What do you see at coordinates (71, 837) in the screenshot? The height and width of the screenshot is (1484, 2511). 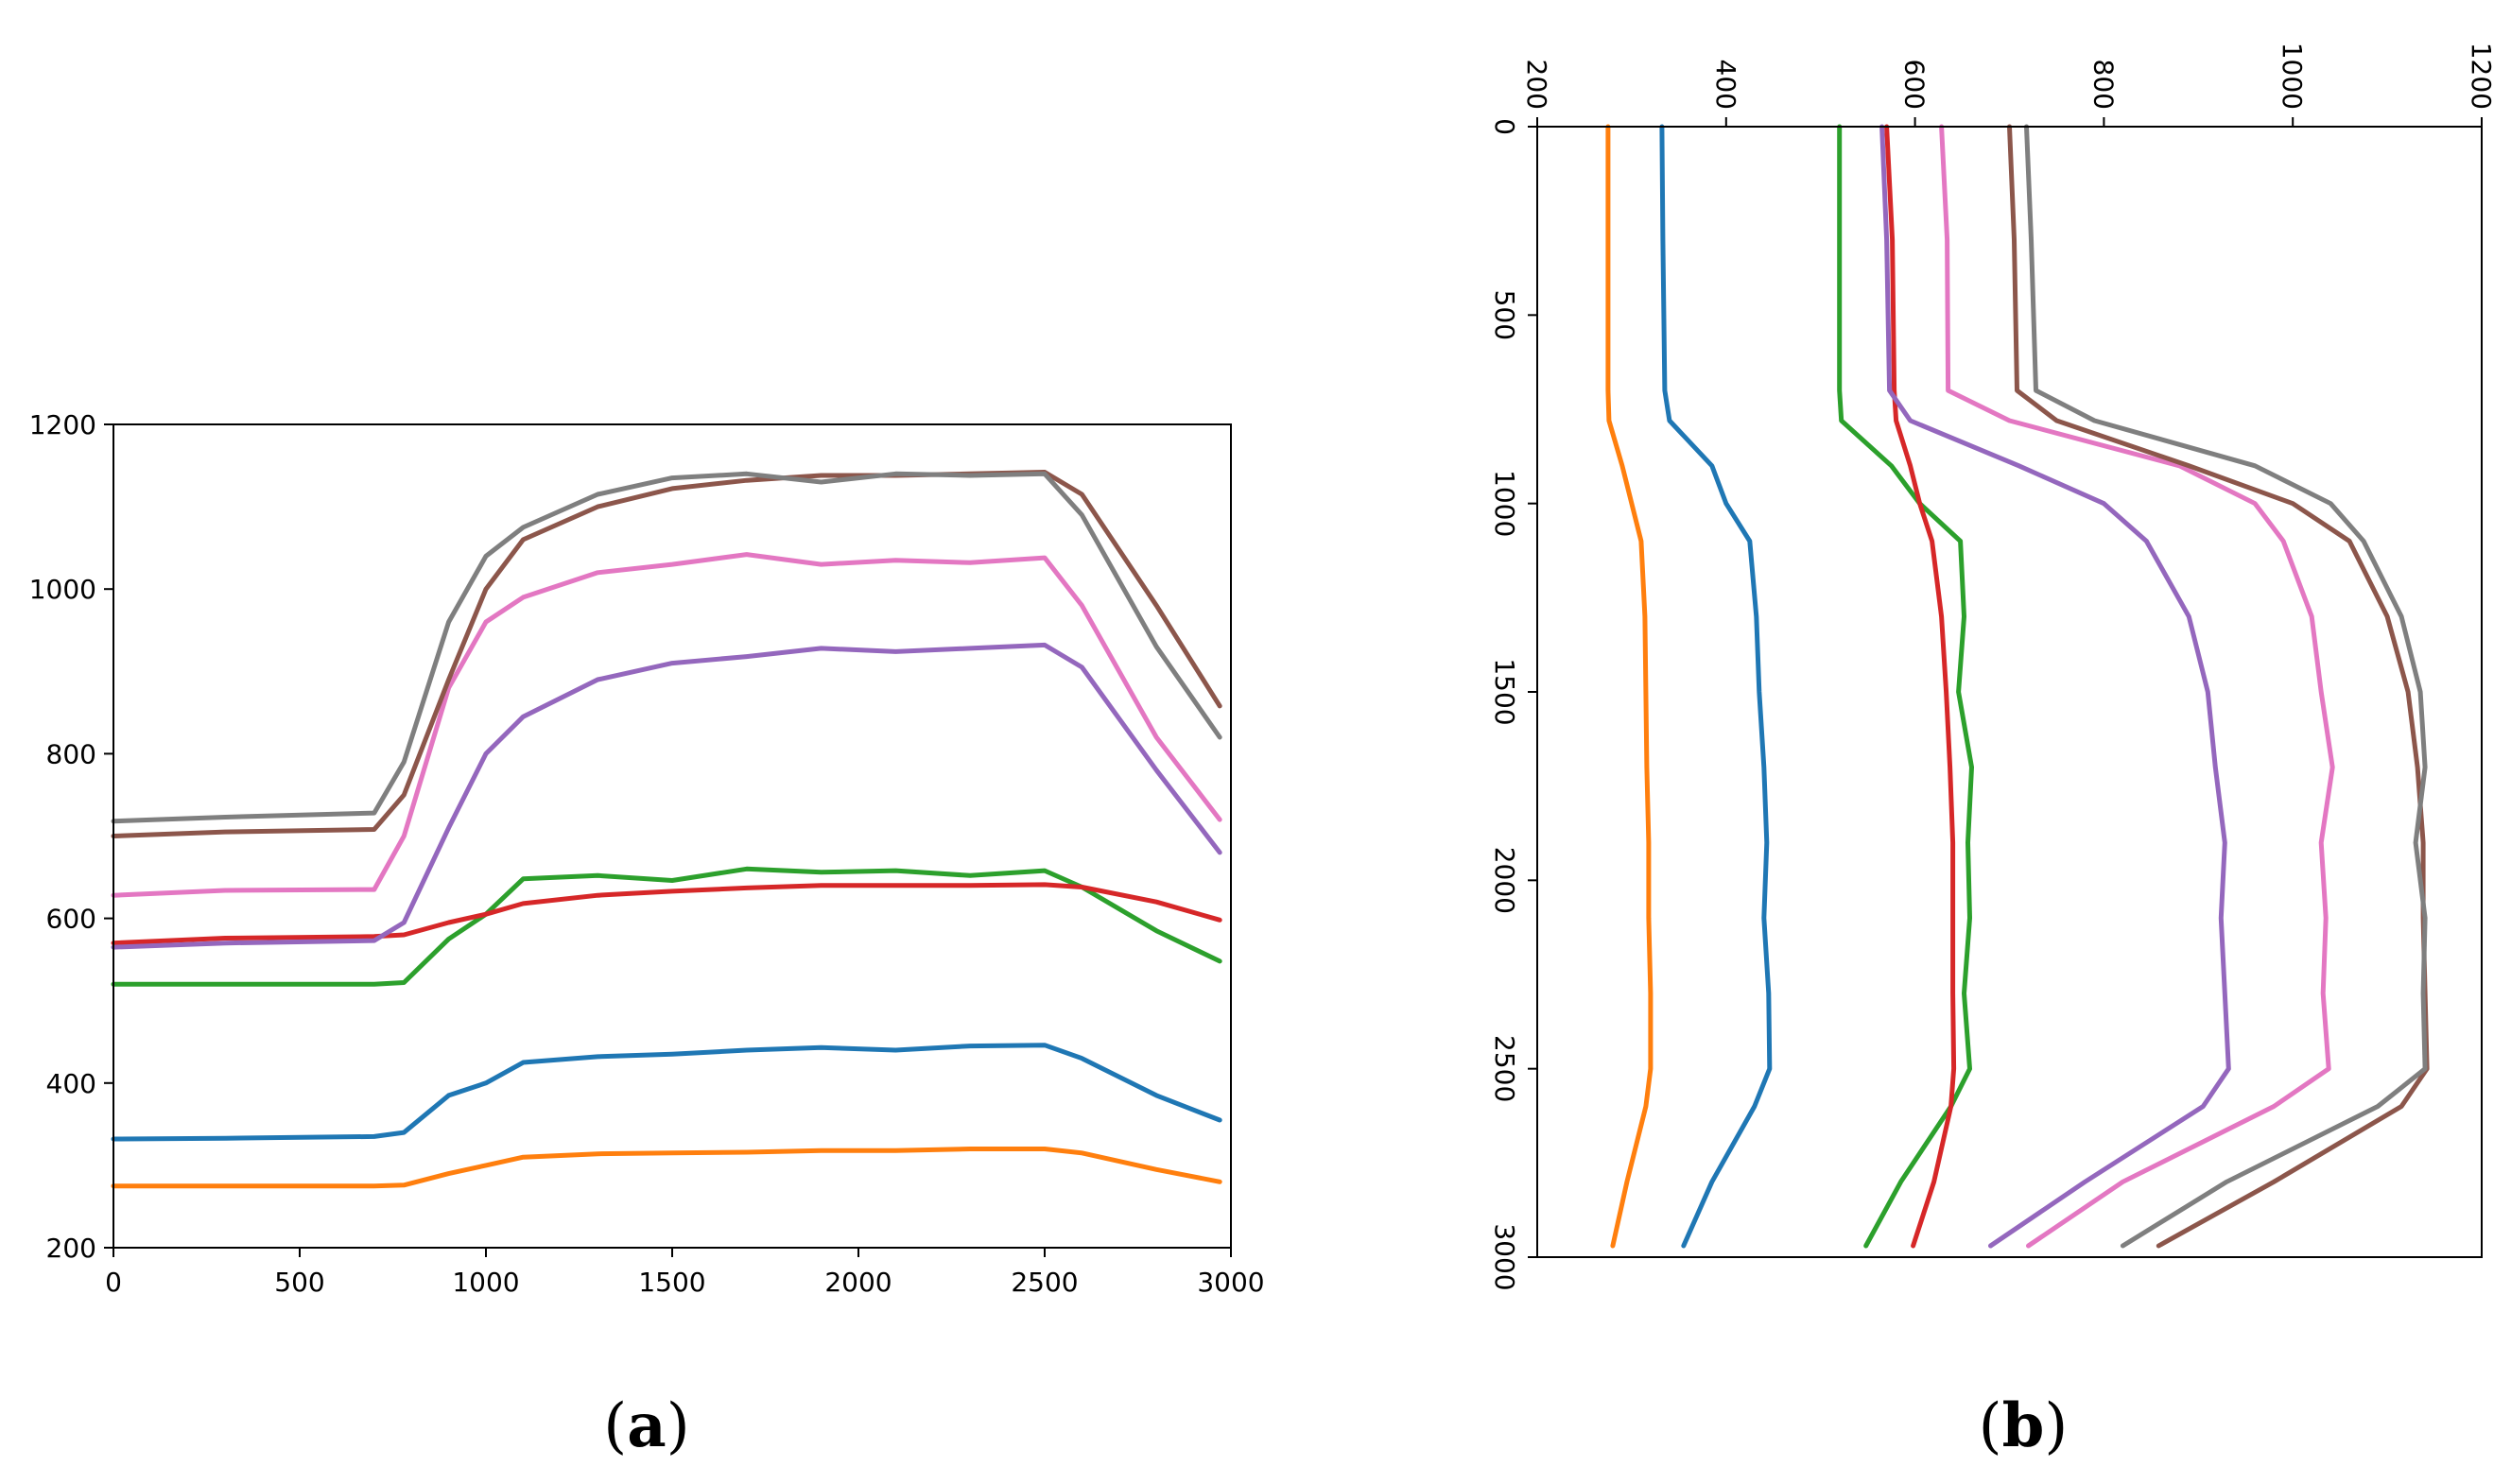 I see `panel-a-y-ticks: 200 400 600 800 1000 1200` at bounding box center [71, 837].